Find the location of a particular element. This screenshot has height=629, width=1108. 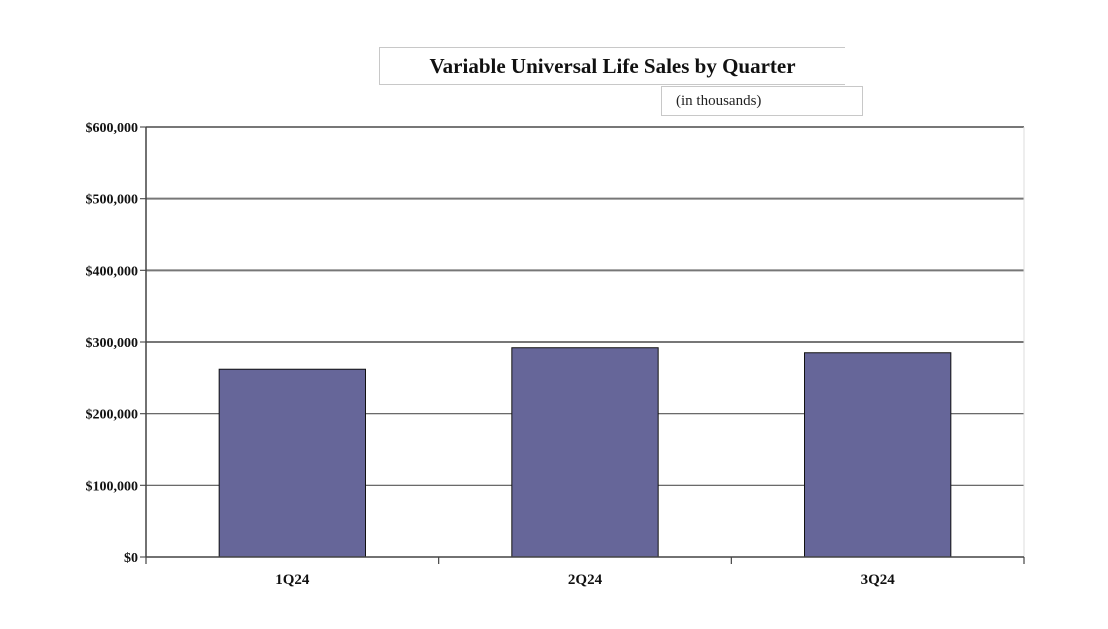

x-tick-label: 3Q24 is located at coordinates (878, 580).